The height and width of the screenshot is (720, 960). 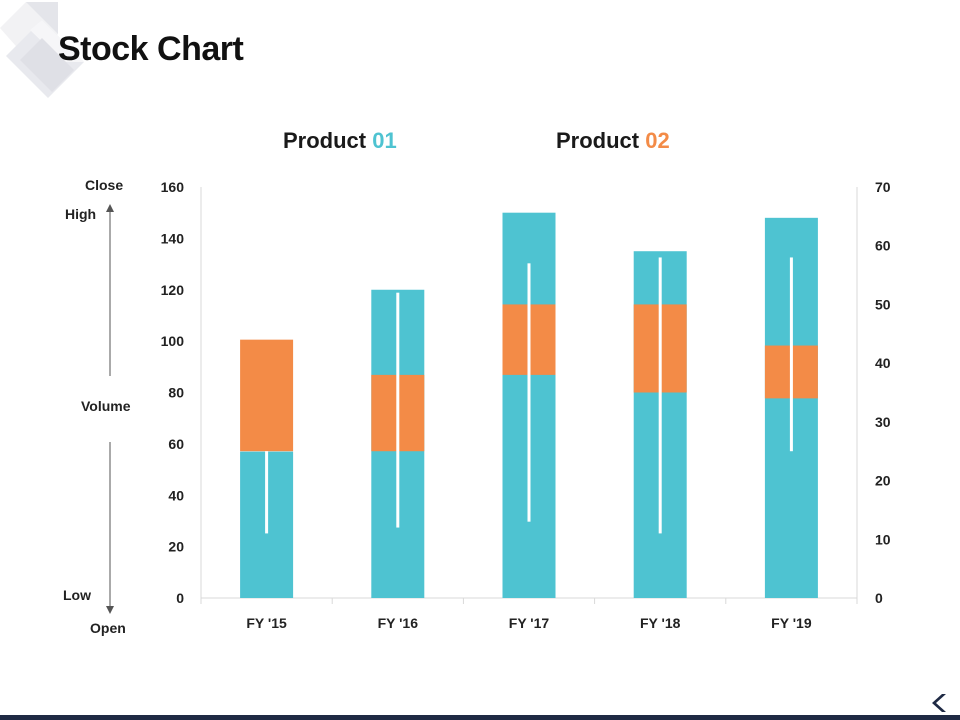 I want to click on category-label: FY '17, so click(x=529, y=623).